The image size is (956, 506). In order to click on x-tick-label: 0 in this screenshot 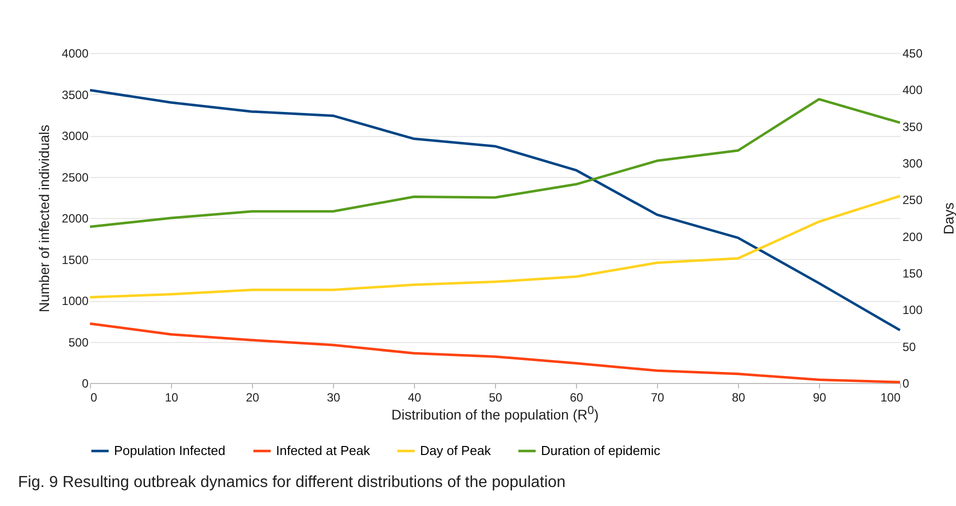, I will do `click(94, 397)`.